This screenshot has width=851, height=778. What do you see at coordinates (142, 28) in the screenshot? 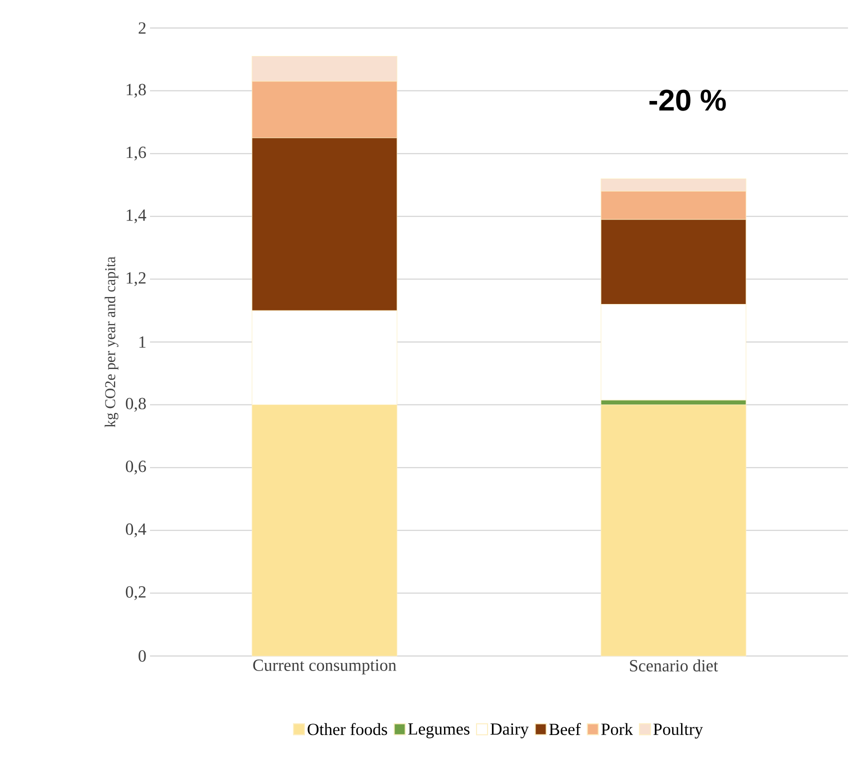
I see `y-tick-label: 2` at bounding box center [142, 28].